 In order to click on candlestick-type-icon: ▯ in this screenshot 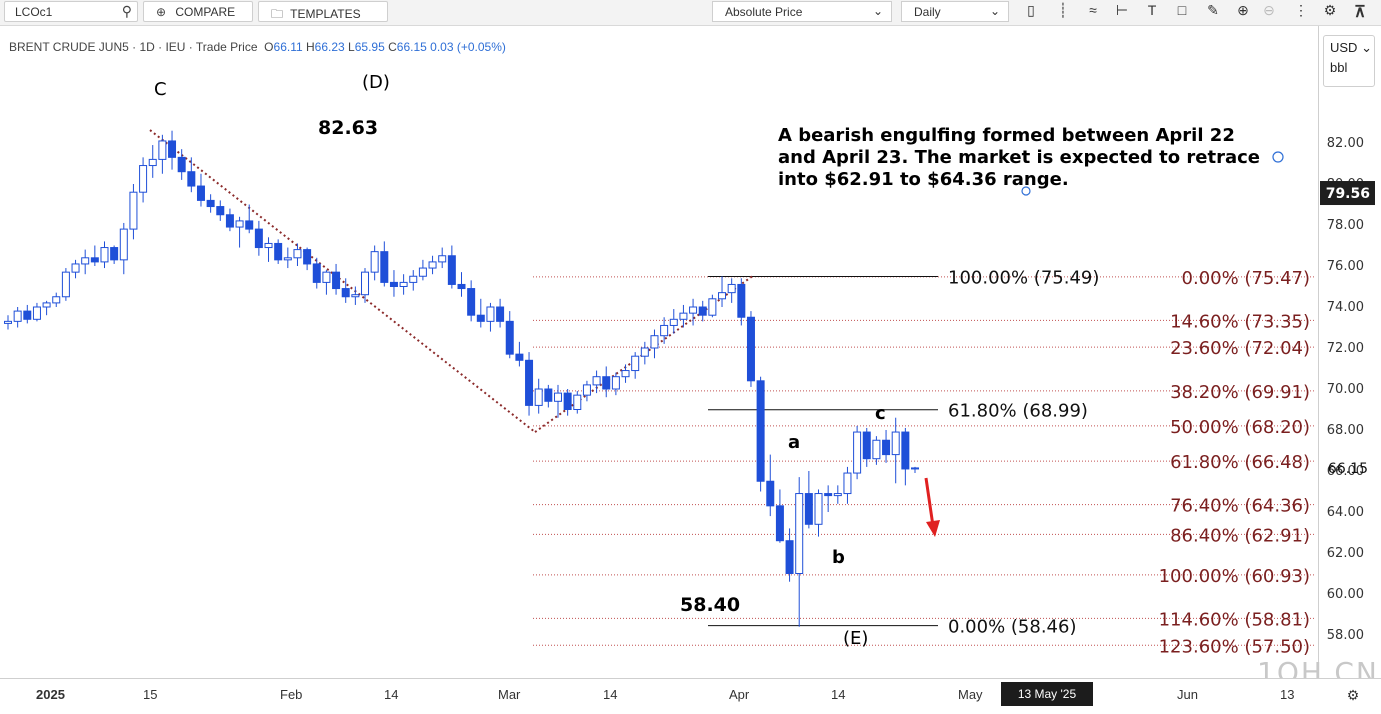, I will do `click(1031, 10)`.